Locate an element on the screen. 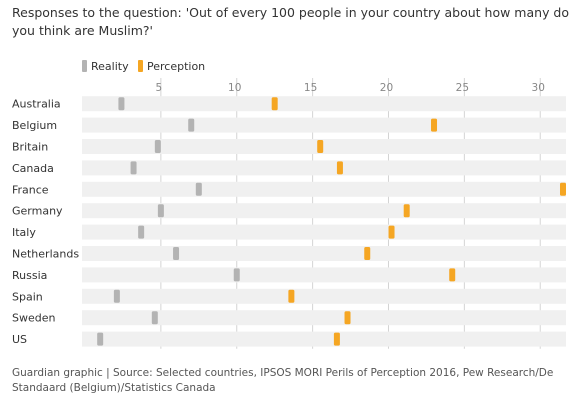 Image resolution: width=584 pixels, height=408 pixels. country-label: Russia is located at coordinates (29, 275).